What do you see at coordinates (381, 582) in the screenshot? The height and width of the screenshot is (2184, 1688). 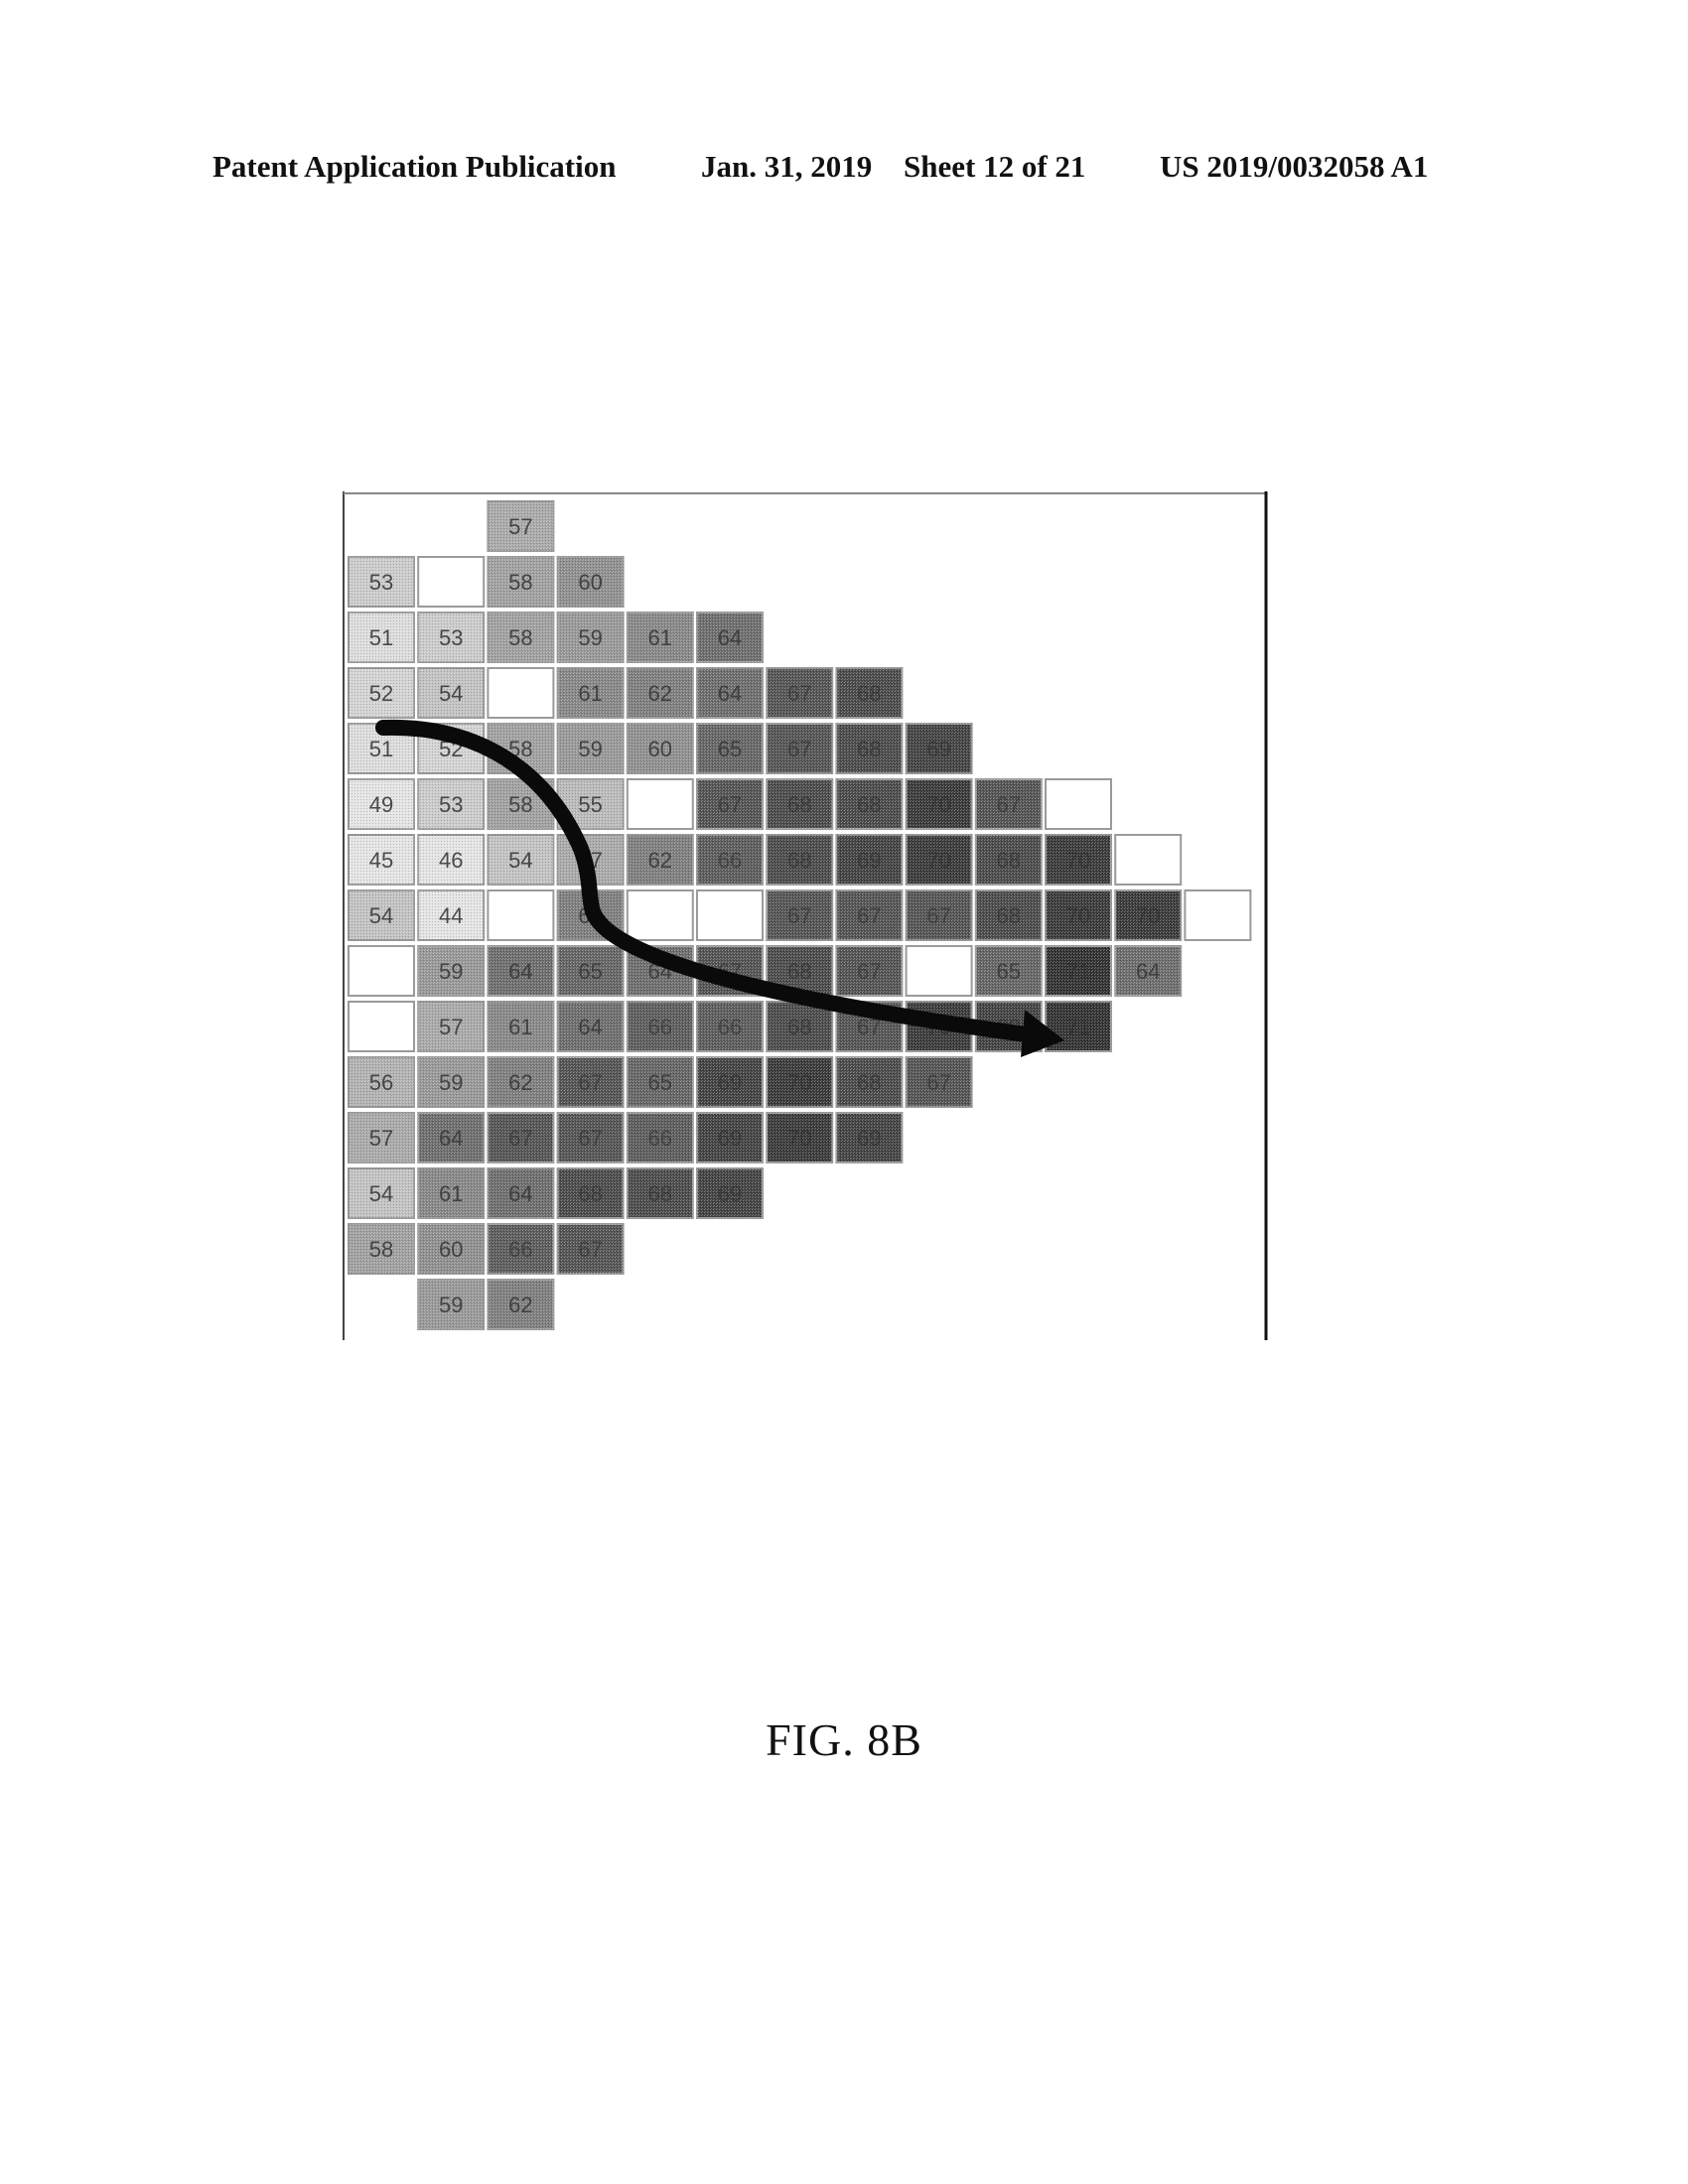 I see `heatmap-cell: 53` at bounding box center [381, 582].